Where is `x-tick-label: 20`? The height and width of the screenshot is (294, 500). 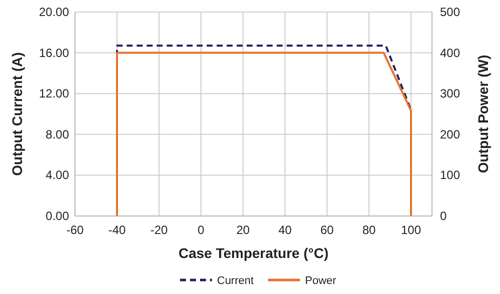
x-tick-label: 20 is located at coordinates (243, 230).